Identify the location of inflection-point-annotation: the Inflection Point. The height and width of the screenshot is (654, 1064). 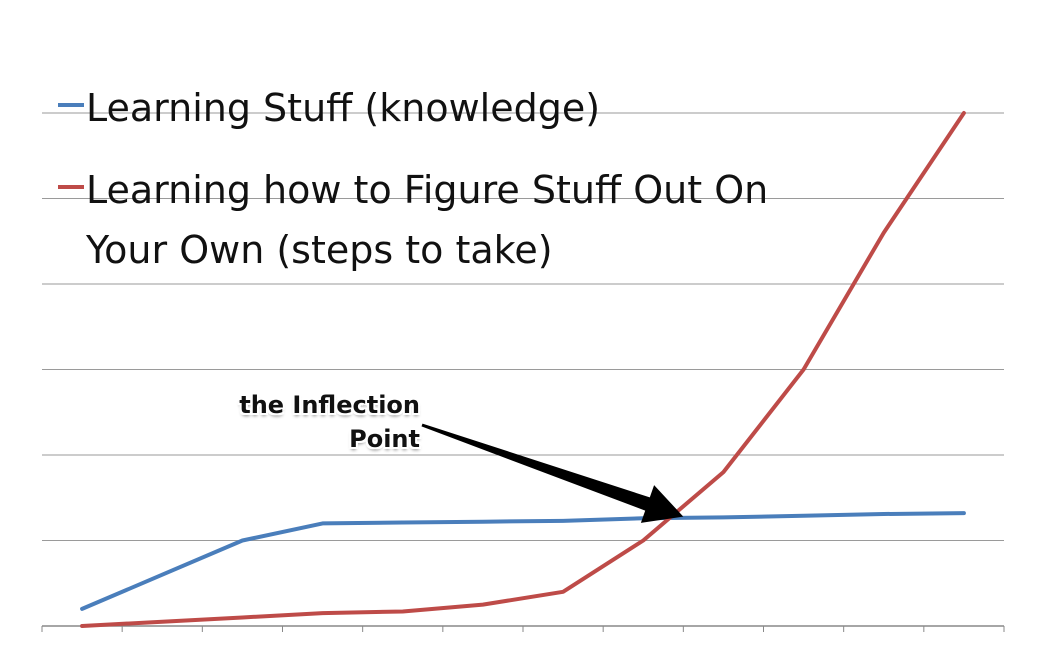
(329, 422).